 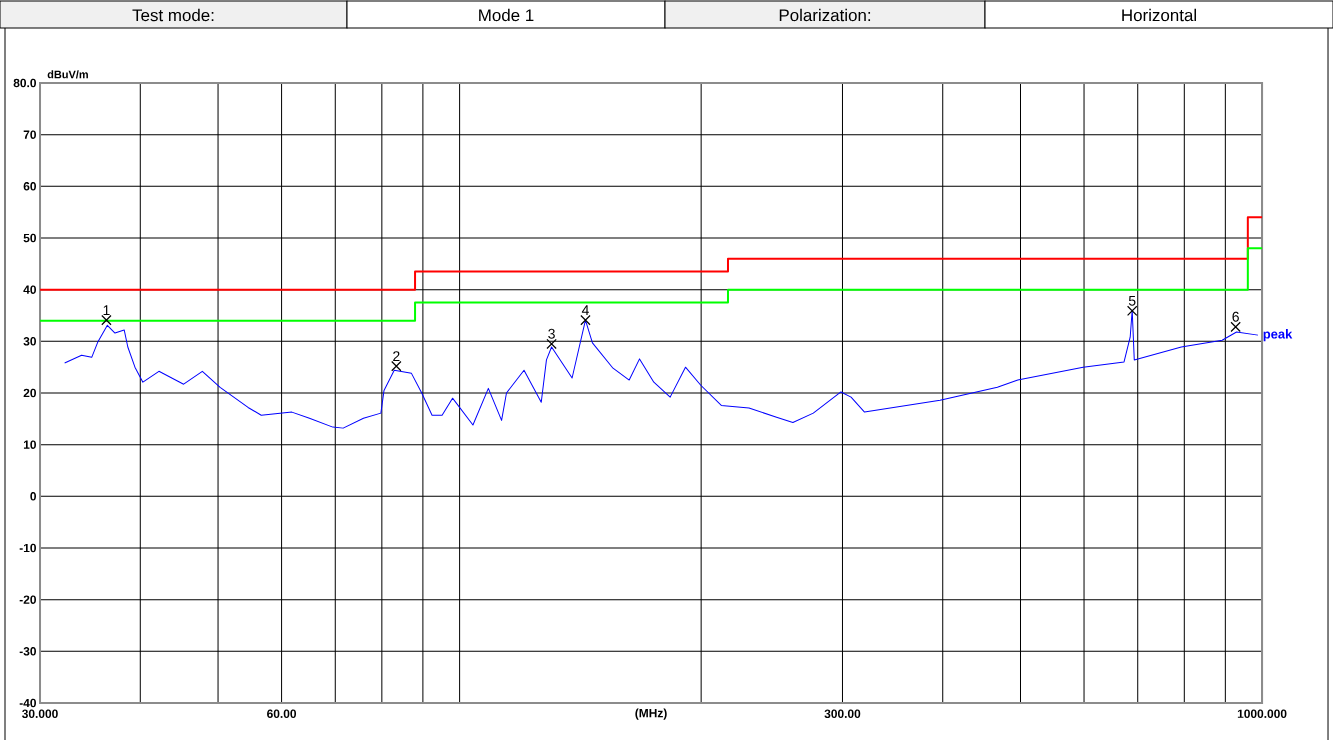 What do you see at coordinates (173, 15) in the screenshot?
I see `text: Test mode:` at bounding box center [173, 15].